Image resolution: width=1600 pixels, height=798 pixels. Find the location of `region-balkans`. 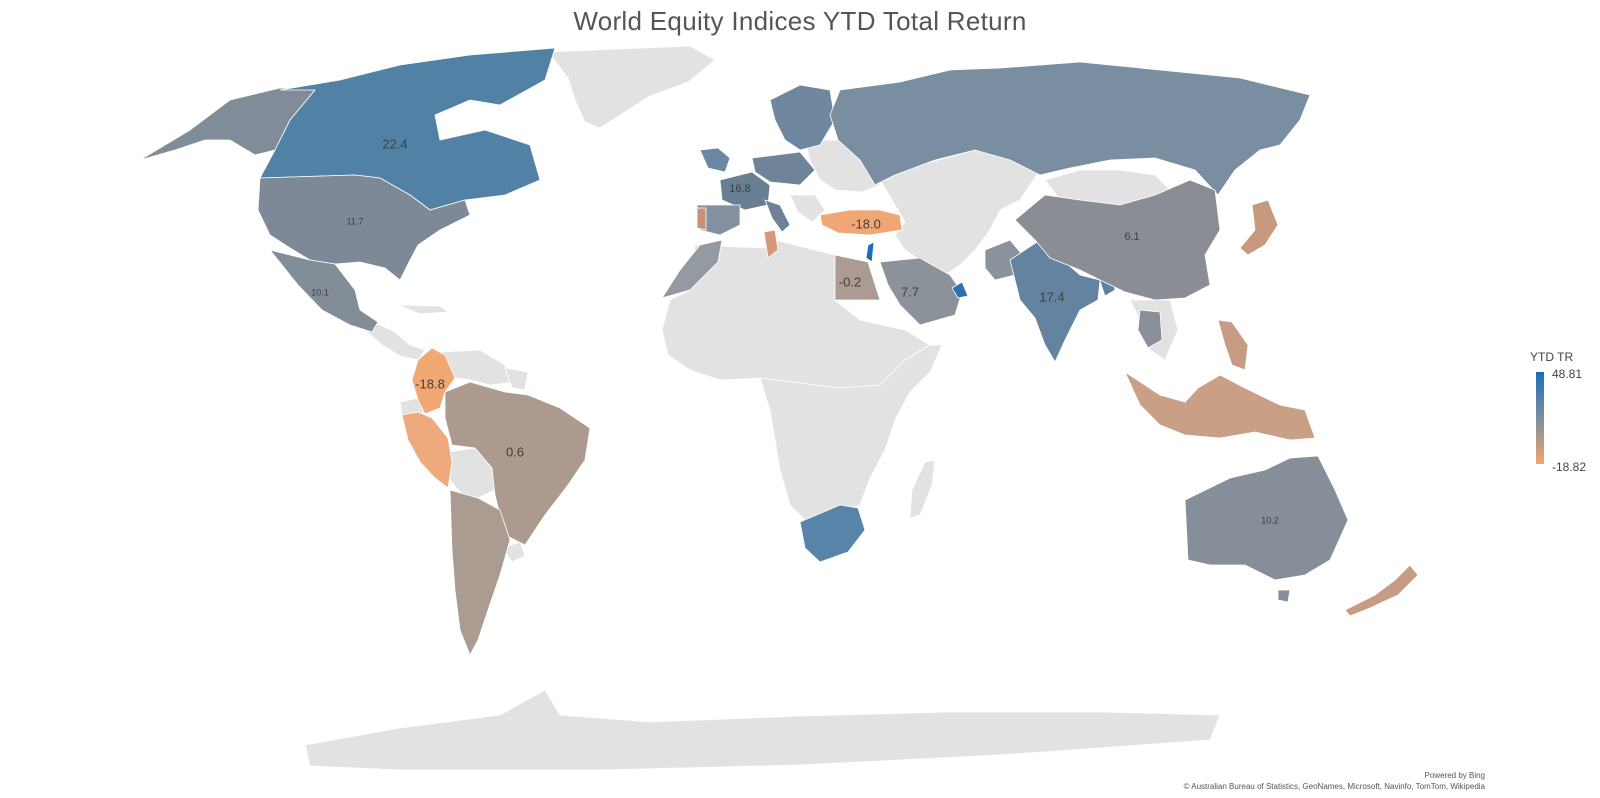

region-balkans is located at coordinates (807, 208).